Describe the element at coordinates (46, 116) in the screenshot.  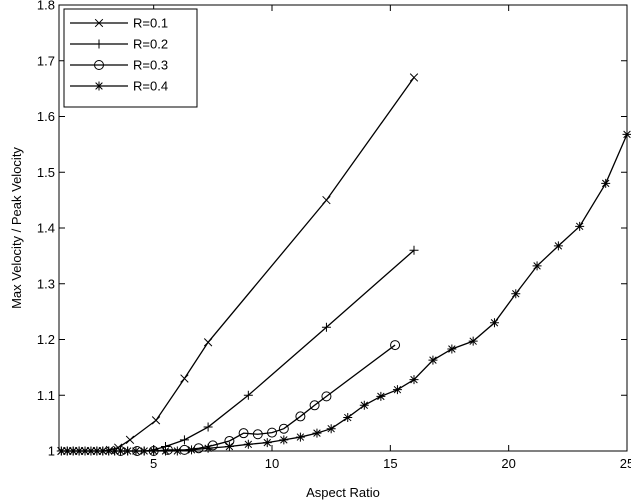
I see `y-tick-label: 1.6` at that location.